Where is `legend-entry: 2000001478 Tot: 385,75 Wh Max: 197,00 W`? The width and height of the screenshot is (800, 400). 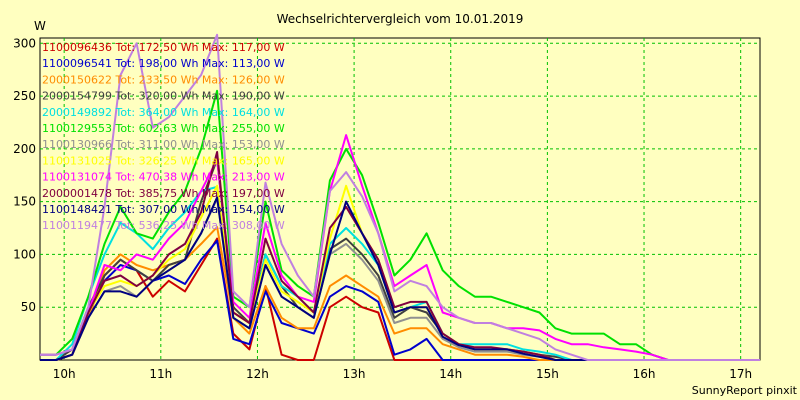
legend-entry: 2000001478 Tot: 385,75 Wh Max: 197,00 W is located at coordinates (163, 193).